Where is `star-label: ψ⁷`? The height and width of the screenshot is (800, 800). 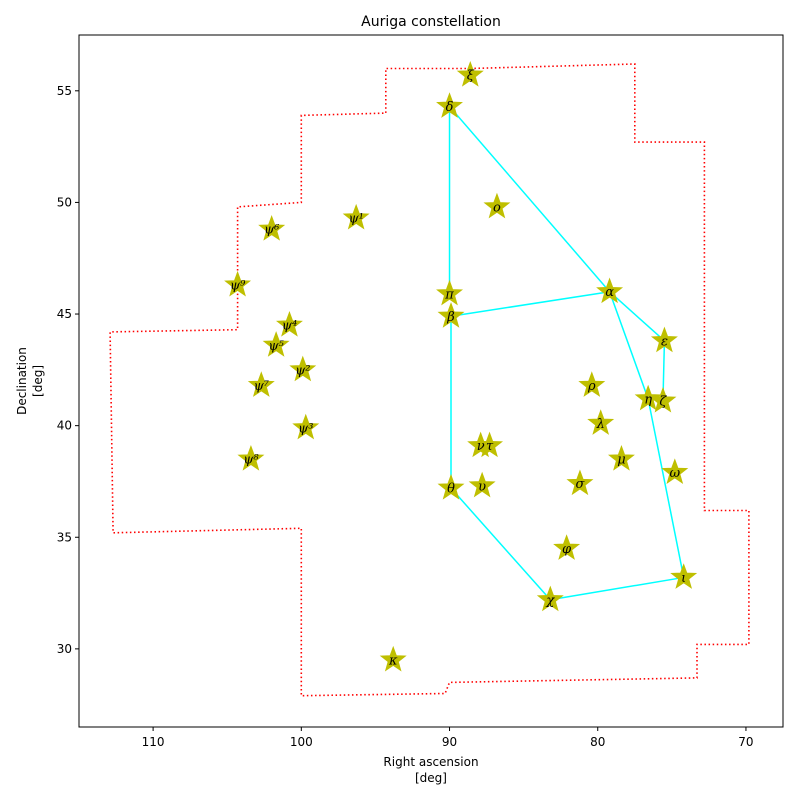
star-label: ψ⁷ is located at coordinates (262, 386).